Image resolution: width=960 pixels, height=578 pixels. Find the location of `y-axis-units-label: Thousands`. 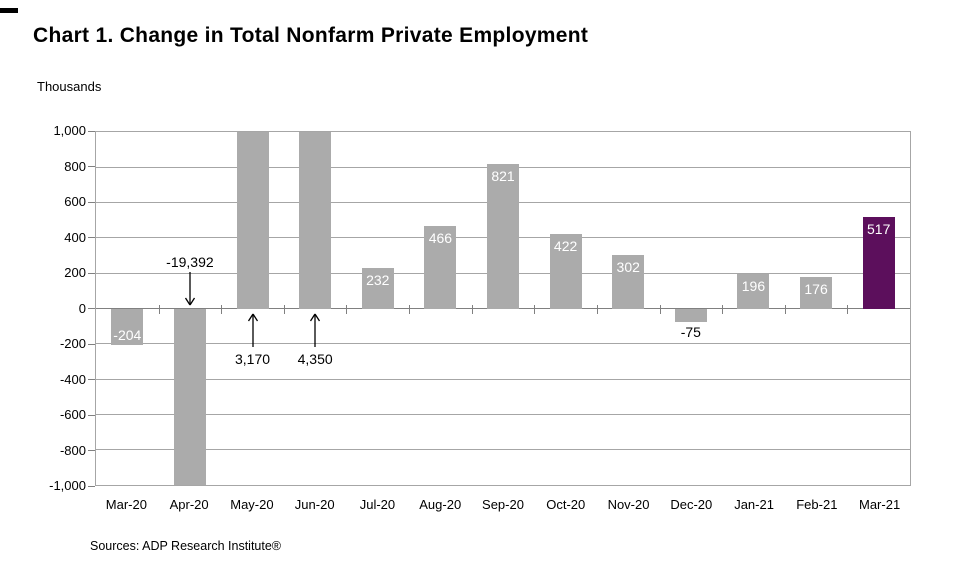

y-axis-units-label: Thousands is located at coordinates (69, 86).